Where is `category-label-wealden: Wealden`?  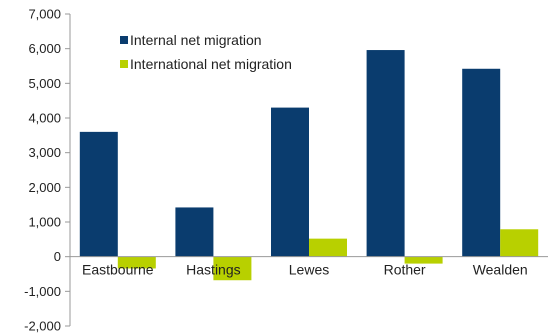
category-label-wealden: Wealden is located at coordinates (500, 270).